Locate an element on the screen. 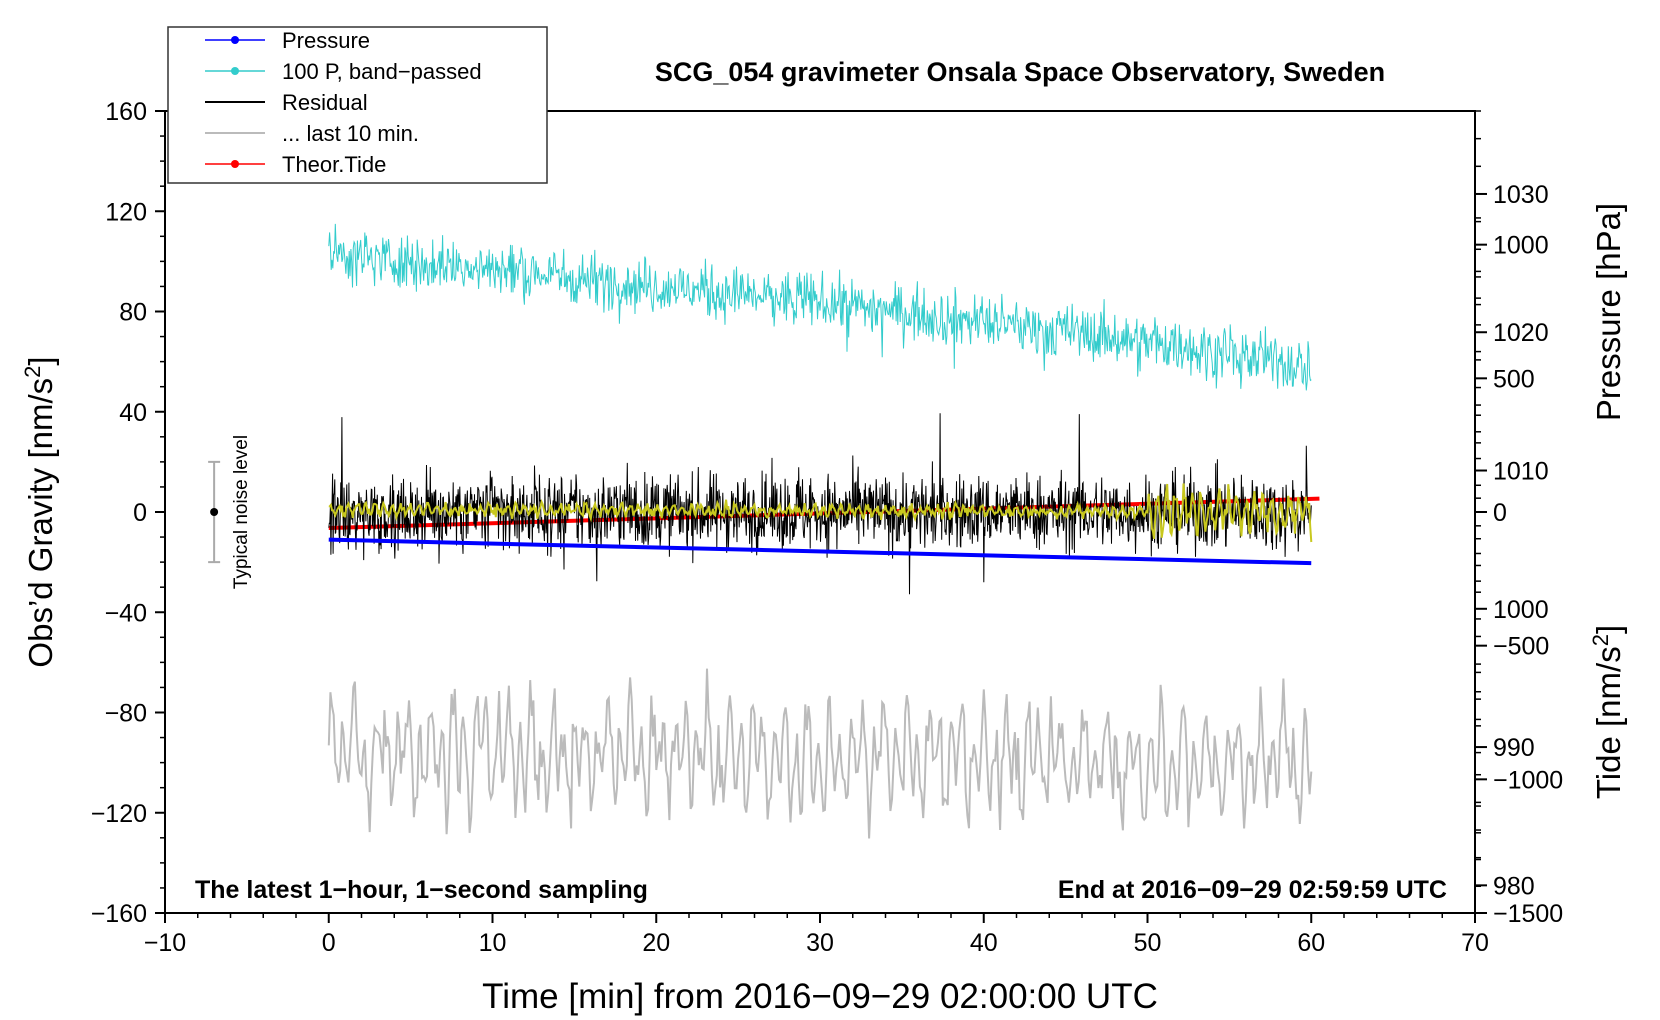 The width and height of the screenshot is (1660, 1020). tide-tick-label: −500 is located at coordinates (1521, 647).